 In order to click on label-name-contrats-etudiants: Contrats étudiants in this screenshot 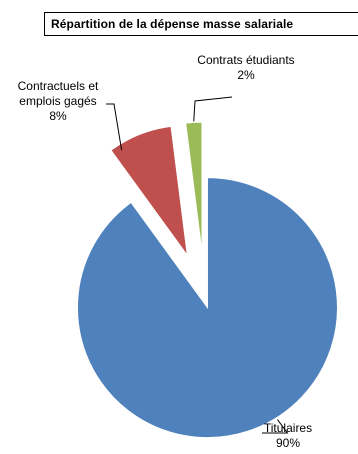, I will do `click(246, 60)`.